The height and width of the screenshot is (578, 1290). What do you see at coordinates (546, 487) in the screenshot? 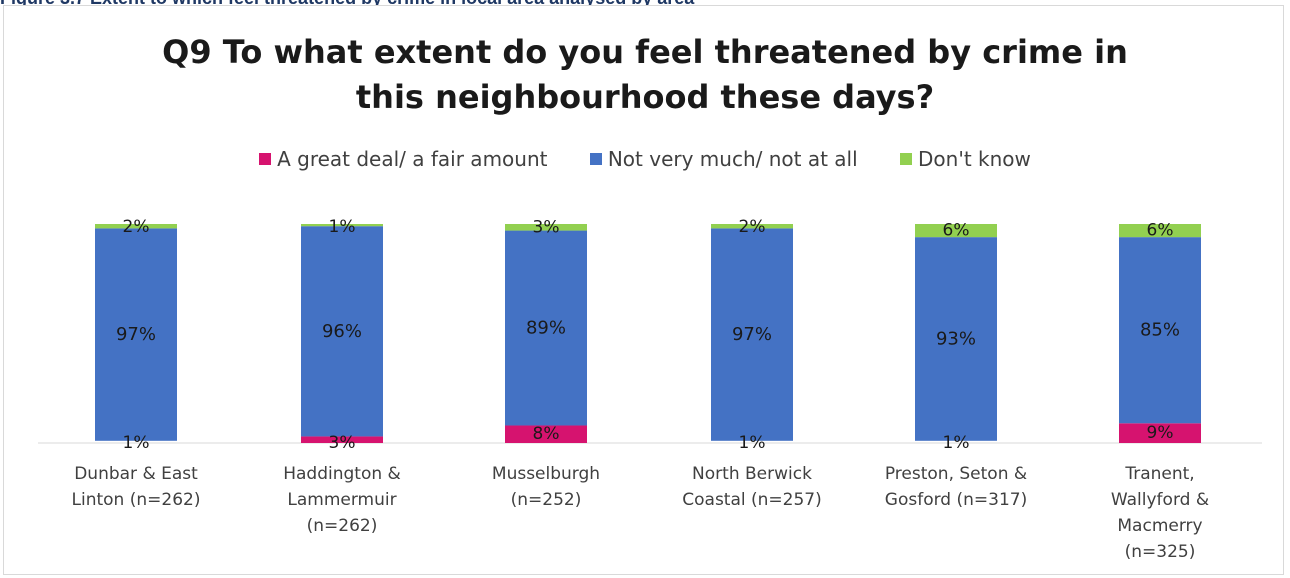
I see `category-label-3: Musselburgh (n=252)` at bounding box center [546, 487].